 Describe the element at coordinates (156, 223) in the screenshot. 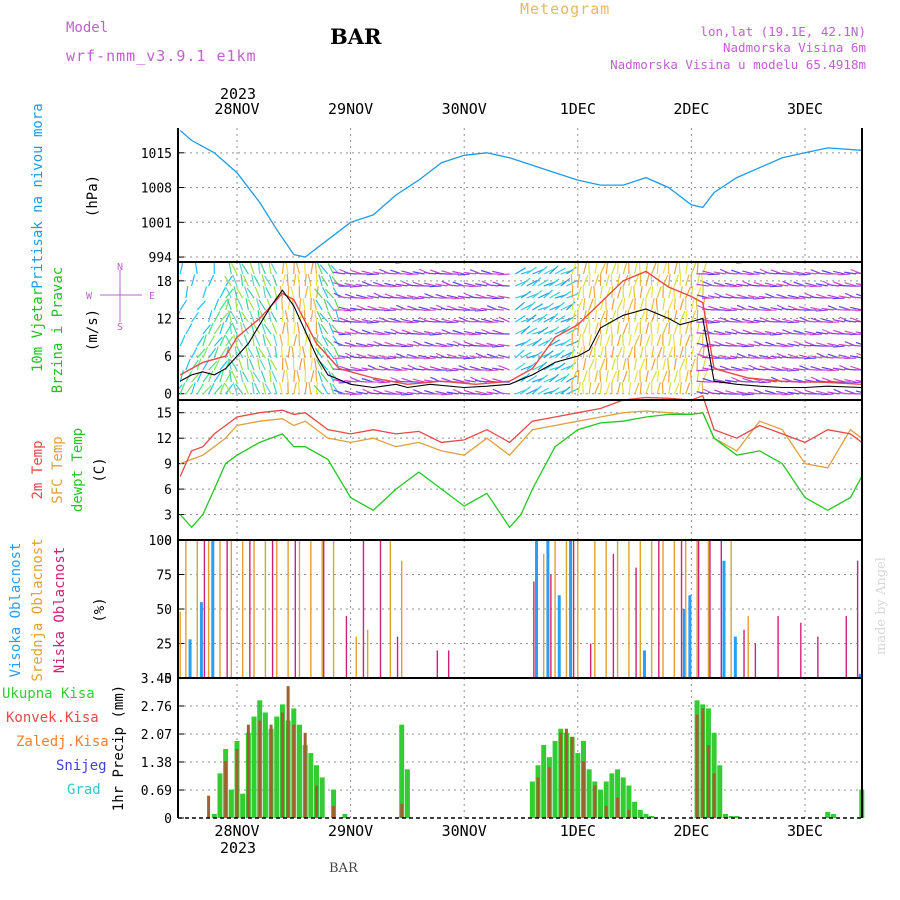

I see `y-tick-label: 1001` at that location.